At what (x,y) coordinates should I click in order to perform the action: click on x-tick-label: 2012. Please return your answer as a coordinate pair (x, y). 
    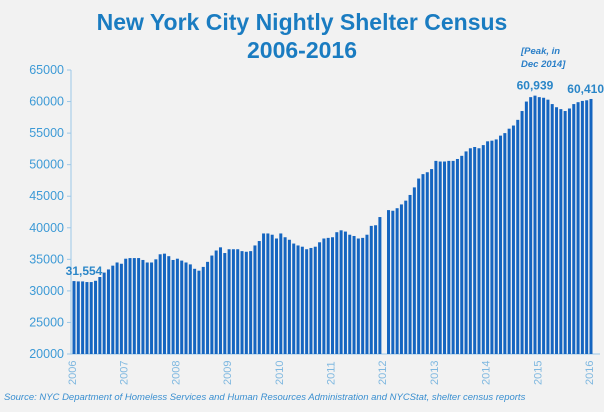
    Looking at the image, I should click on (383, 373).